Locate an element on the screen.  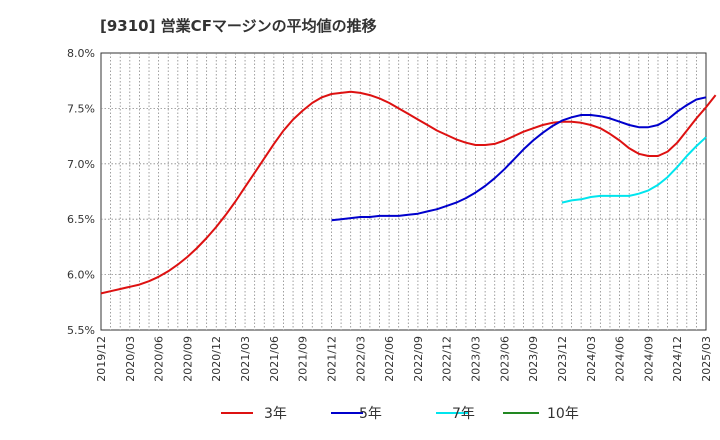
x-tick-label: 2021/06 is located at coordinates (274, 359).